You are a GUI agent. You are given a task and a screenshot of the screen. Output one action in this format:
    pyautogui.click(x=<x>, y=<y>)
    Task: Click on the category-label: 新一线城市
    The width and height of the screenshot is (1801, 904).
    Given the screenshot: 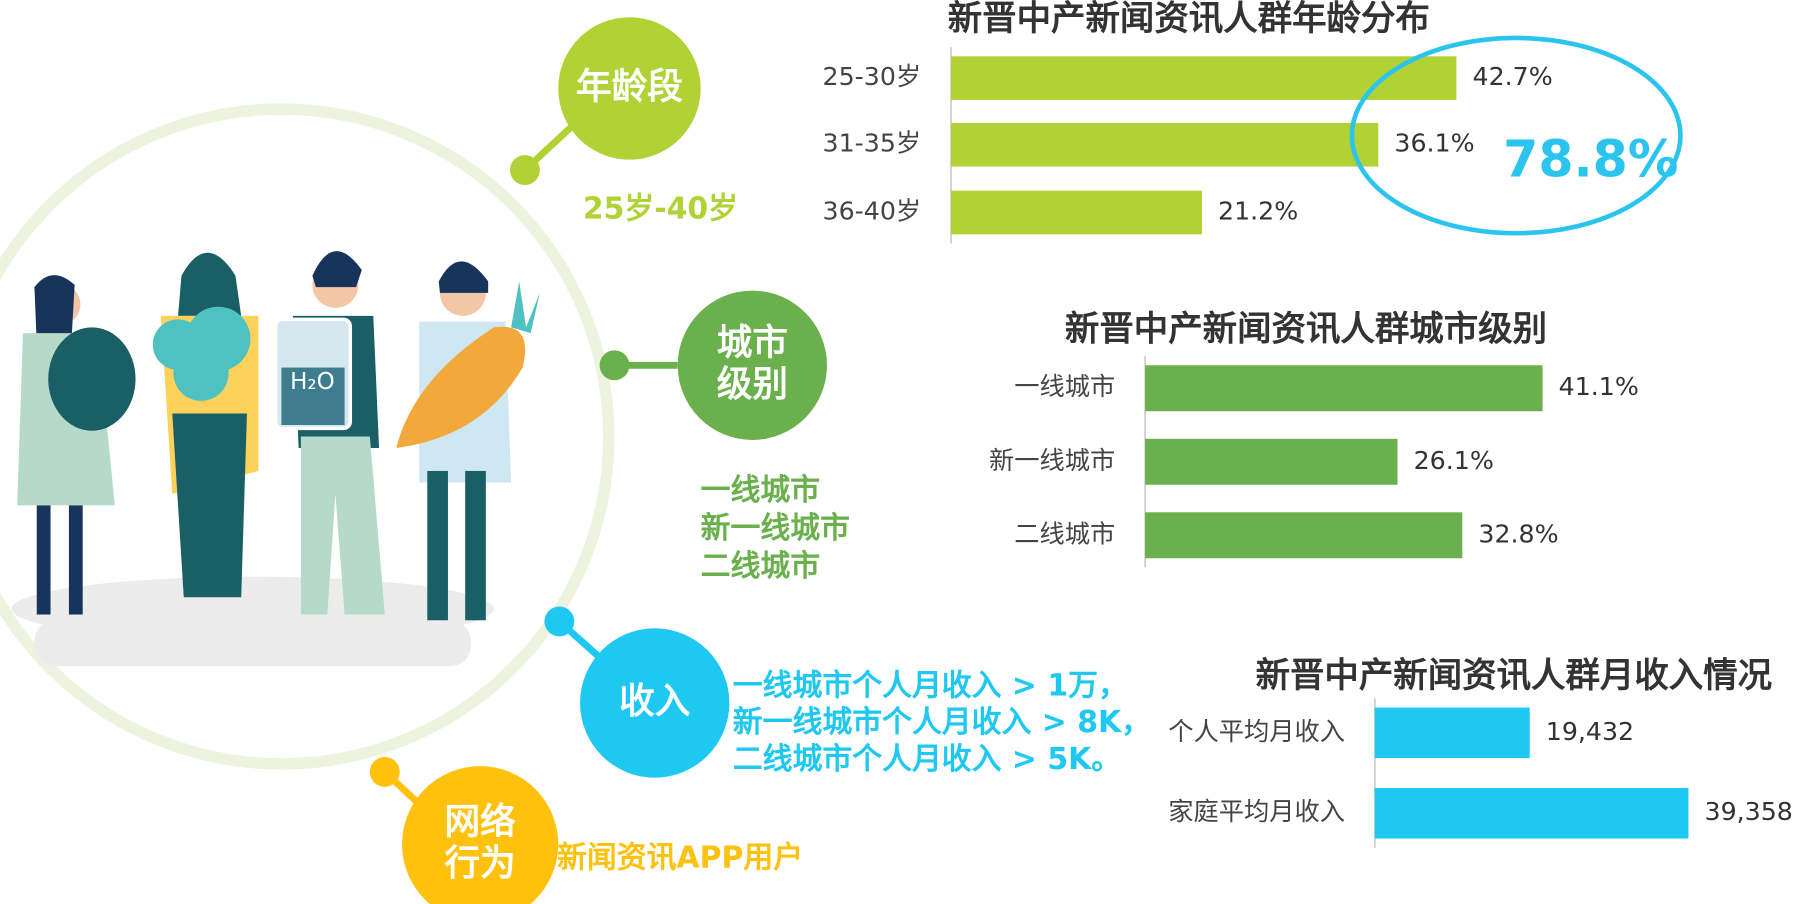 What is the action you would take?
    pyautogui.click(x=1052, y=460)
    